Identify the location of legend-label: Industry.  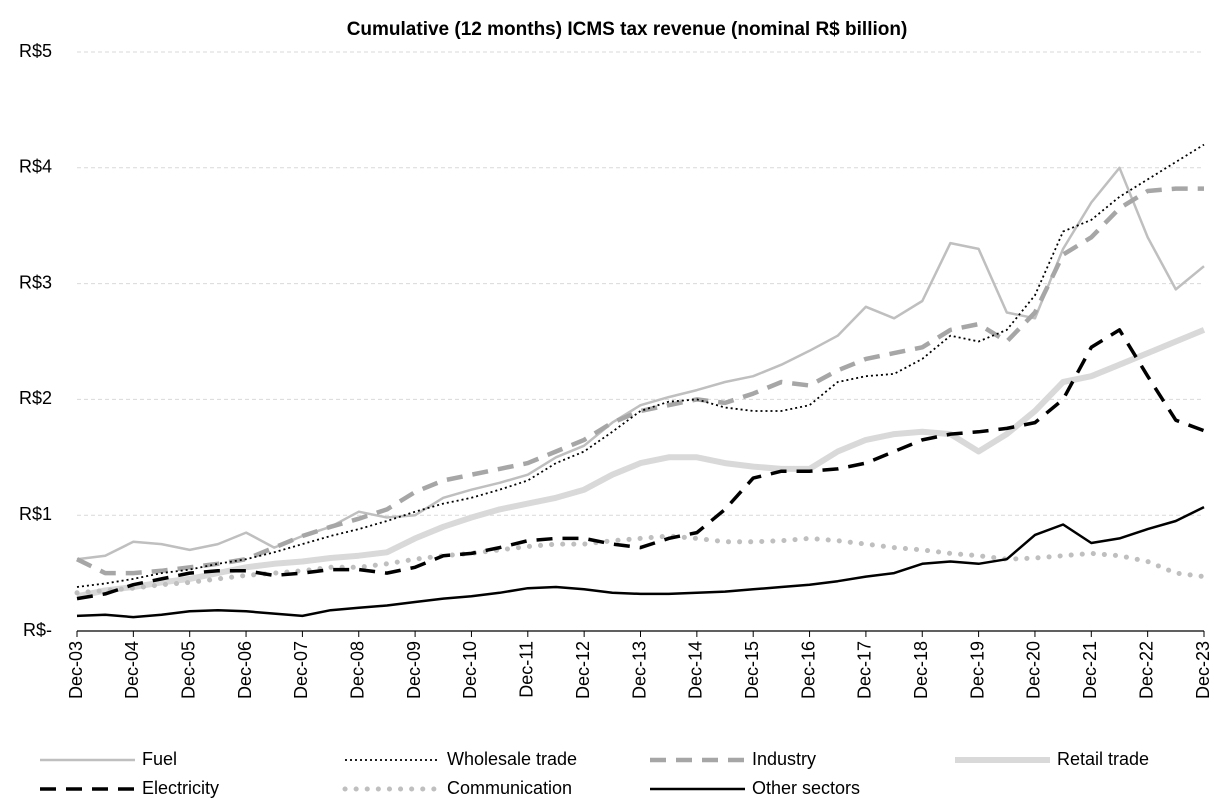
(784, 759).